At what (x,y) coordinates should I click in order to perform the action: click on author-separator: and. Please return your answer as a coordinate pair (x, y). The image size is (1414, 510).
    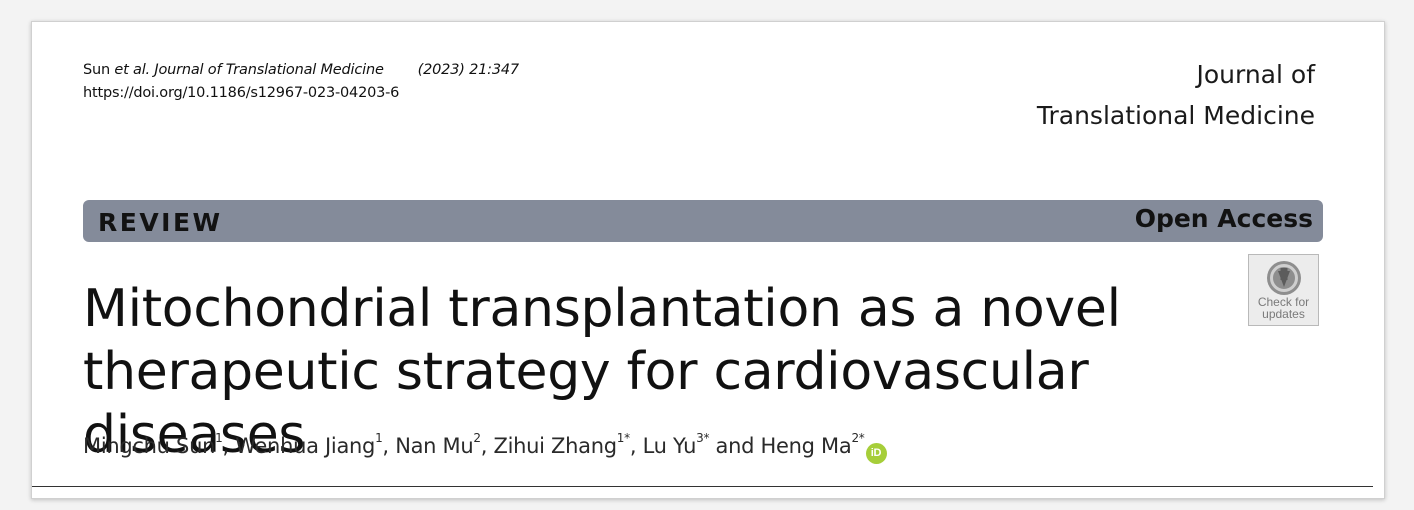
    Looking at the image, I should click on (735, 446).